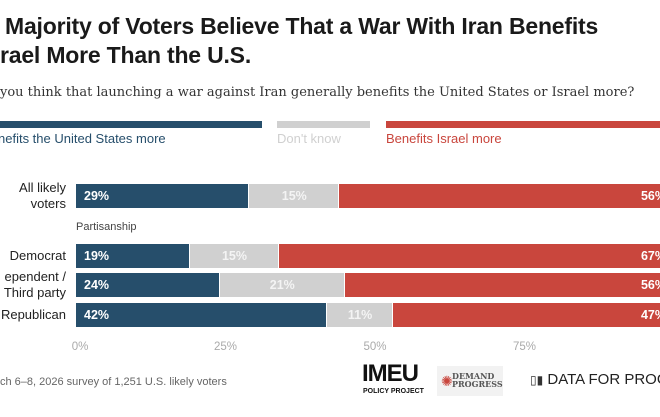 The height and width of the screenshot is (417, 660). What do you see at coordinates (447, 381) in the screenshot?
I see `demand-progress-icon: ✺` at bounding box center [447, 381].